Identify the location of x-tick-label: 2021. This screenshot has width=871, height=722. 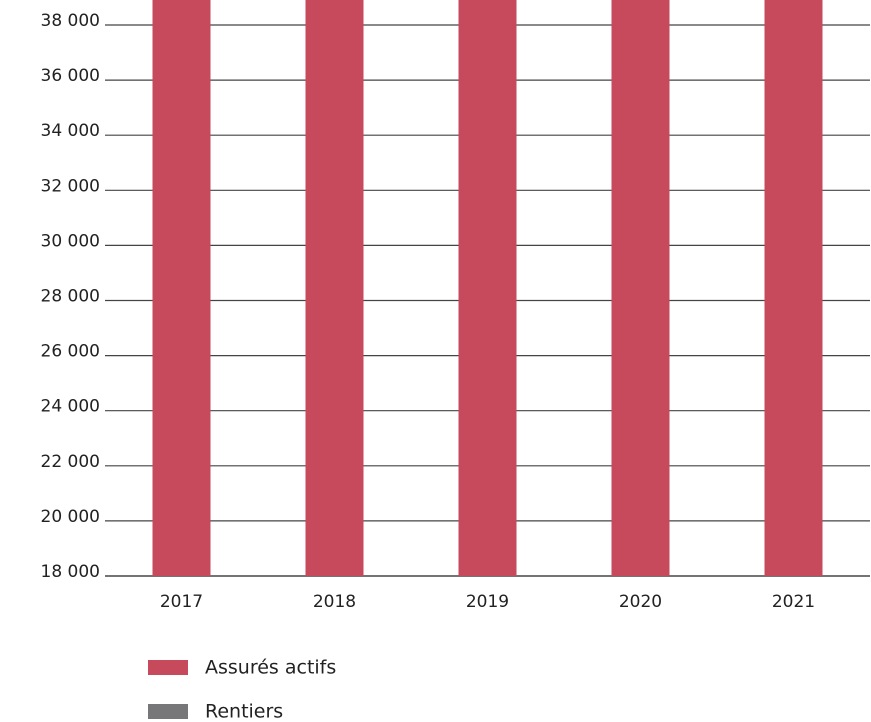
(793, 602).